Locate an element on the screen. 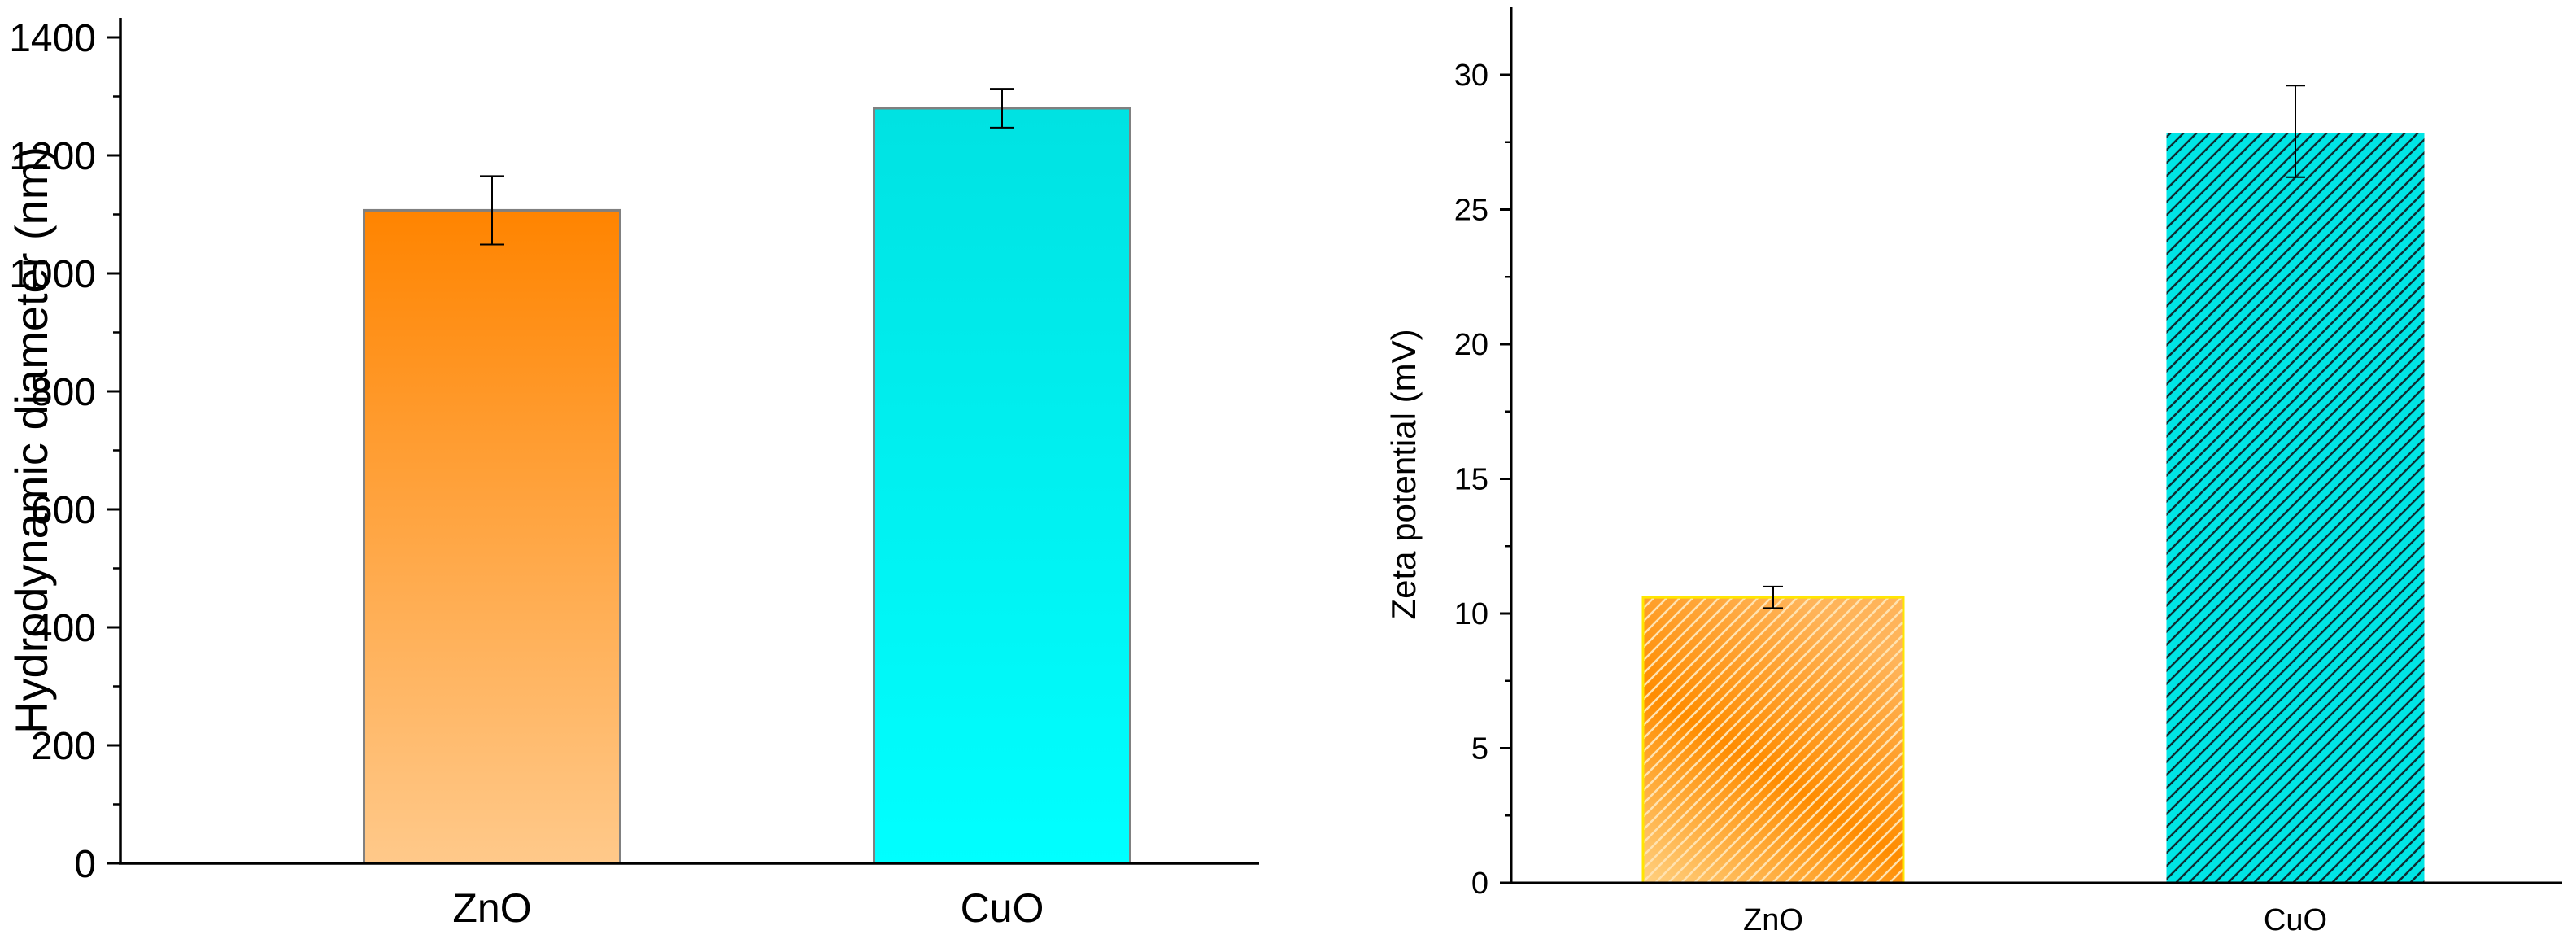  y-tick-label: 1000 is located at coordinates (52, 274).